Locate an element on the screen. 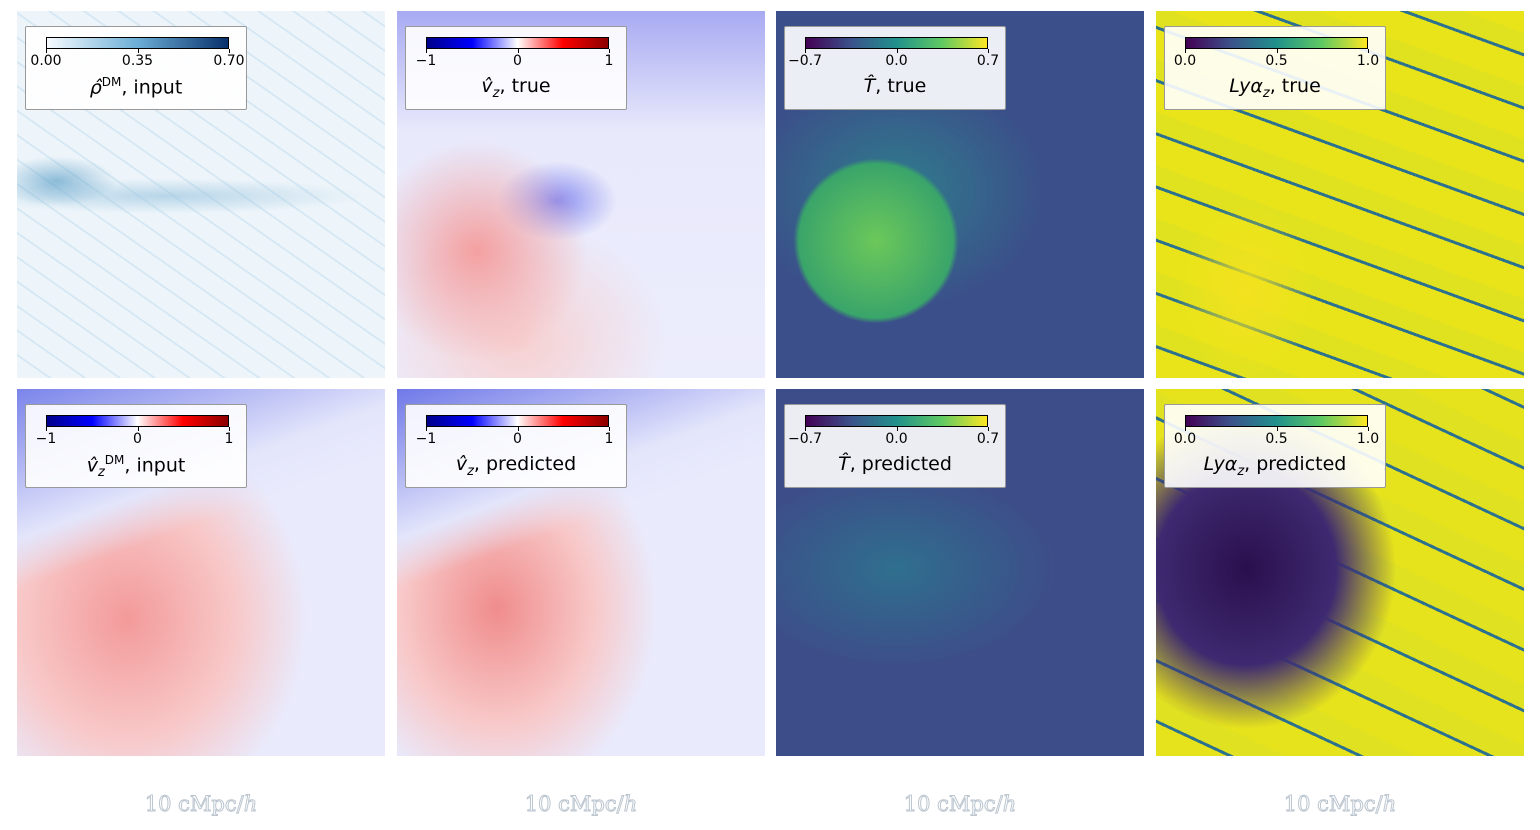 The width and height of the screenshot is (1540, 830). panel: −0.7 0.0 0.7 T̂, predicted is located at coordinates (960, 572).